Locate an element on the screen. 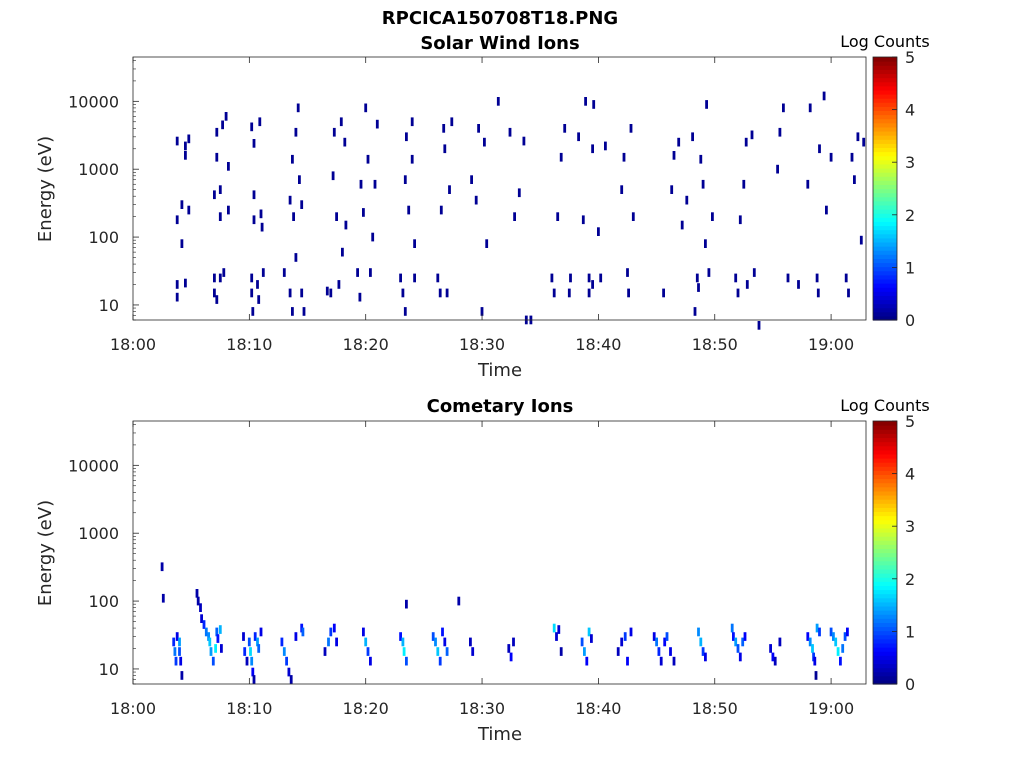 This screenshot has height=768, width=1024. panel-title: Solar Wind Ions is located at coordinates (499, 43).